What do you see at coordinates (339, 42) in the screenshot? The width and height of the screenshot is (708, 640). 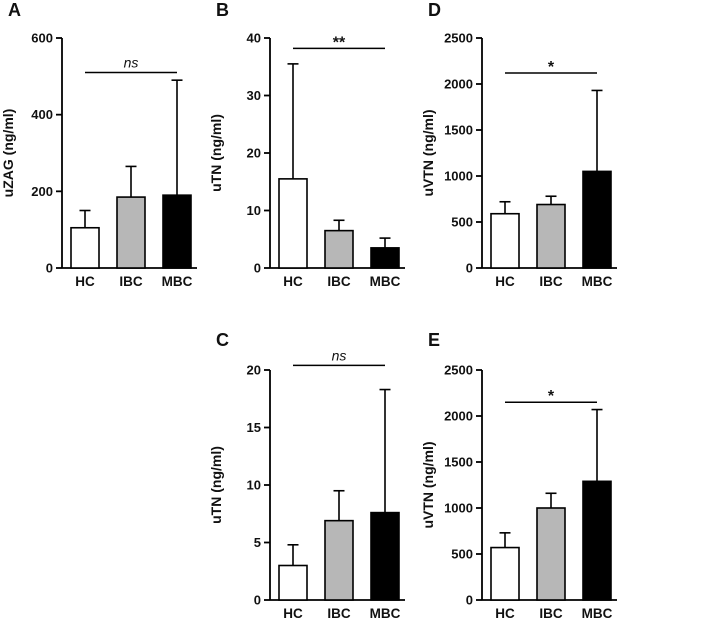 I see `significance-label: **` at bounding box center [339, 42].